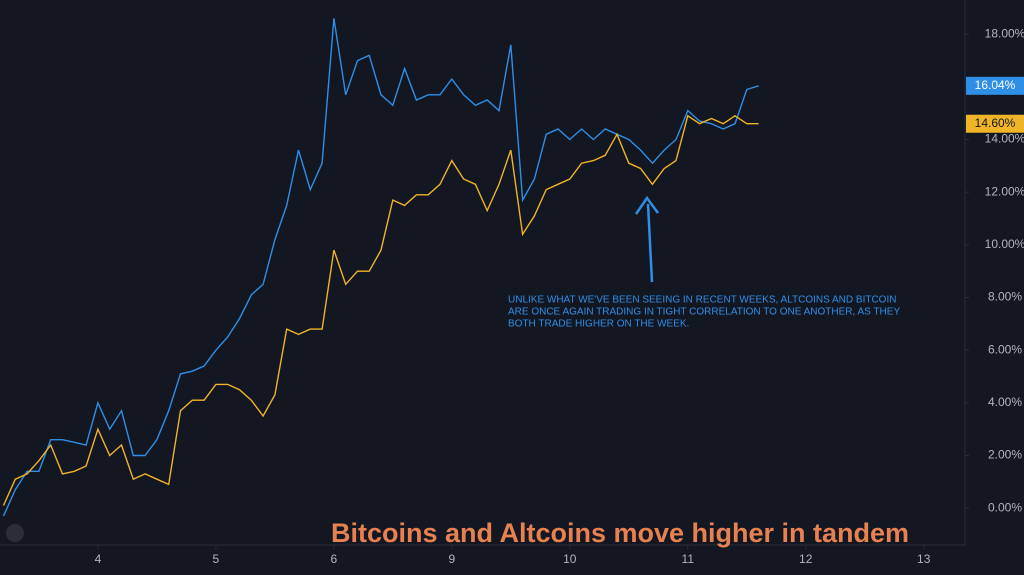 The image size is (1024, 575). I want to click on x-tick-label: 13, so click(924, 559).